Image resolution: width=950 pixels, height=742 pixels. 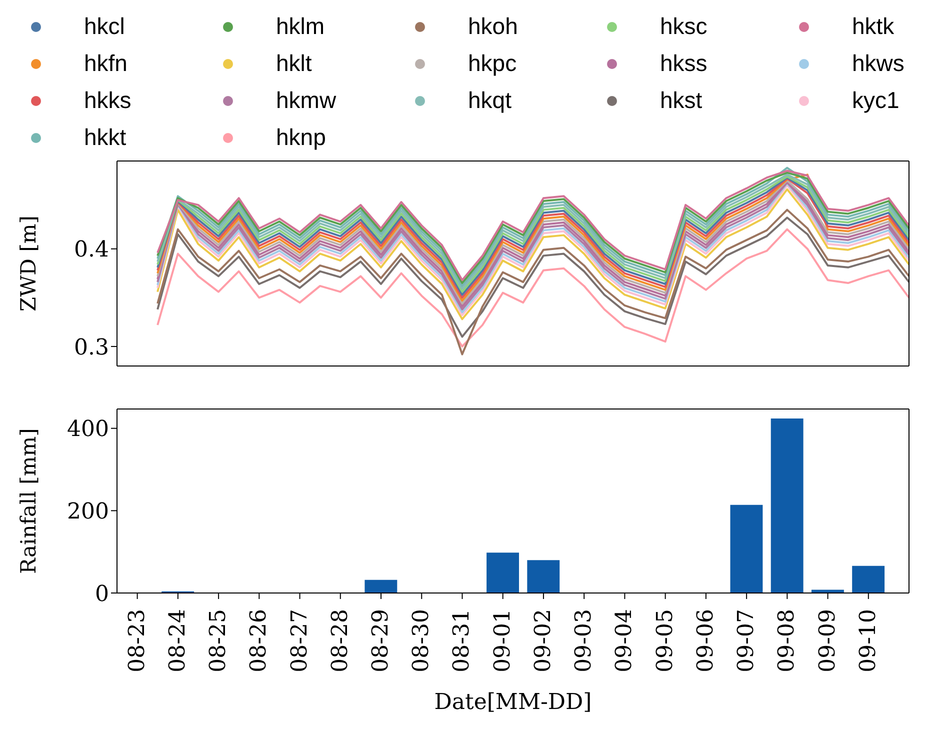 What do you see at coordinates (88, 511) in the screenshot?
I see `y-tick-label: 200` at bounding box center [88, 511].